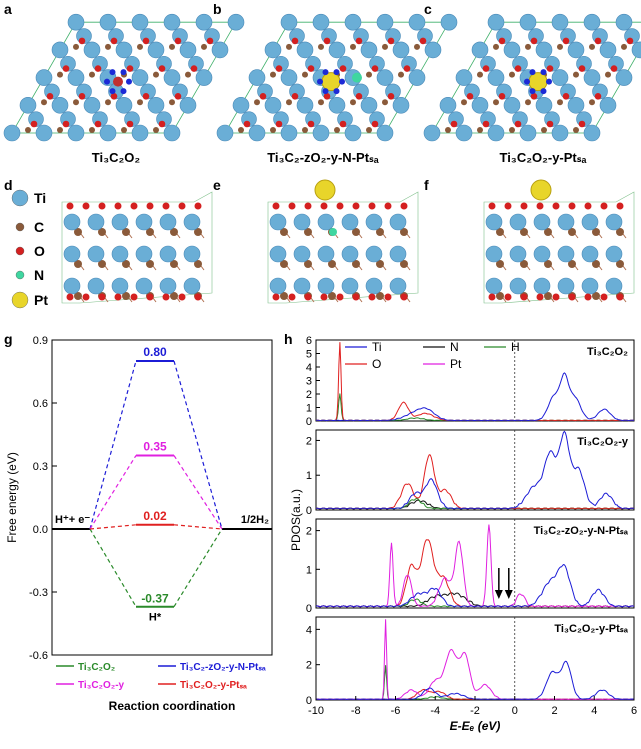 This screenshot has height=749, width=641. Describe the element at coordinates (8, 185) in the screenshot. I see `panel-label-d: d` at that location.